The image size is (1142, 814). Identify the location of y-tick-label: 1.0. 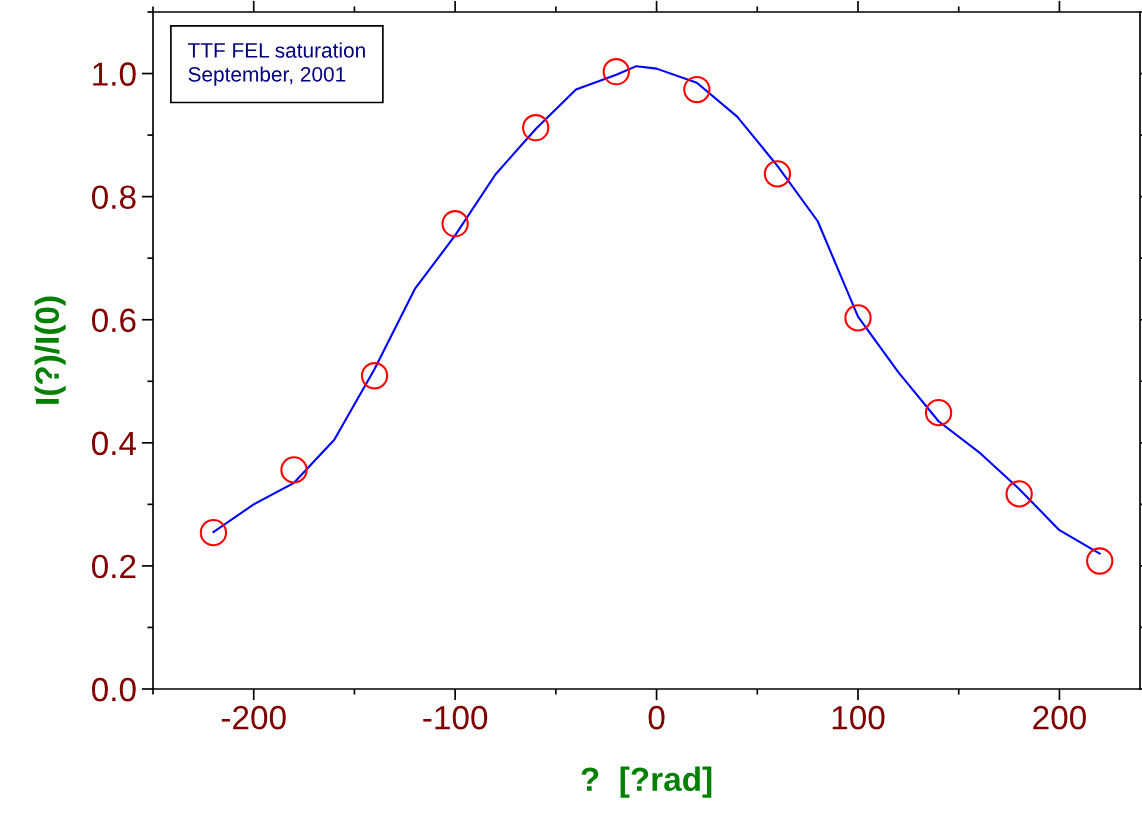
(114, 74).